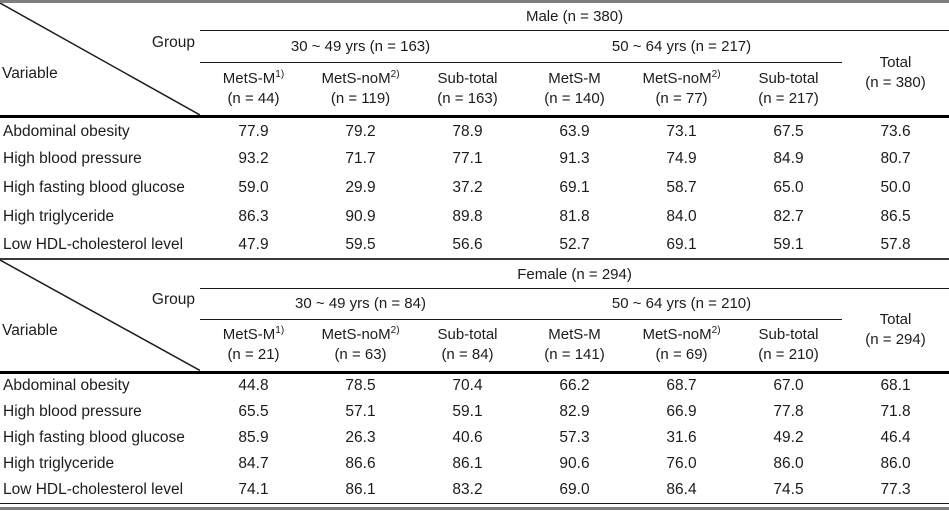  What do you see at coordinates (681, 187) in the screenshot?
I see `value-cell: 58.7` at bounding box center [681, 187].